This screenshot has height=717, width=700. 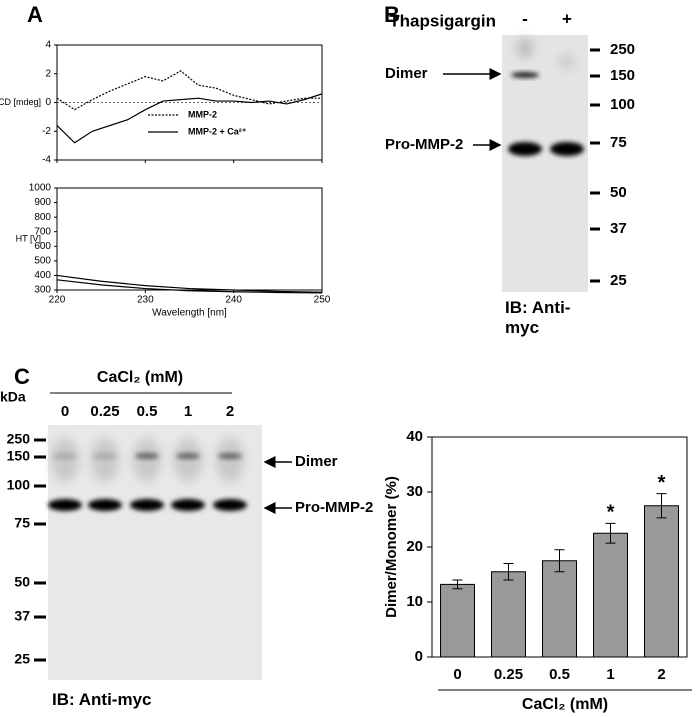 What do you see at coordinates (322, 300) in the screenshot?
I see `x-tick-label: 250` at bounding box center [322, 300].